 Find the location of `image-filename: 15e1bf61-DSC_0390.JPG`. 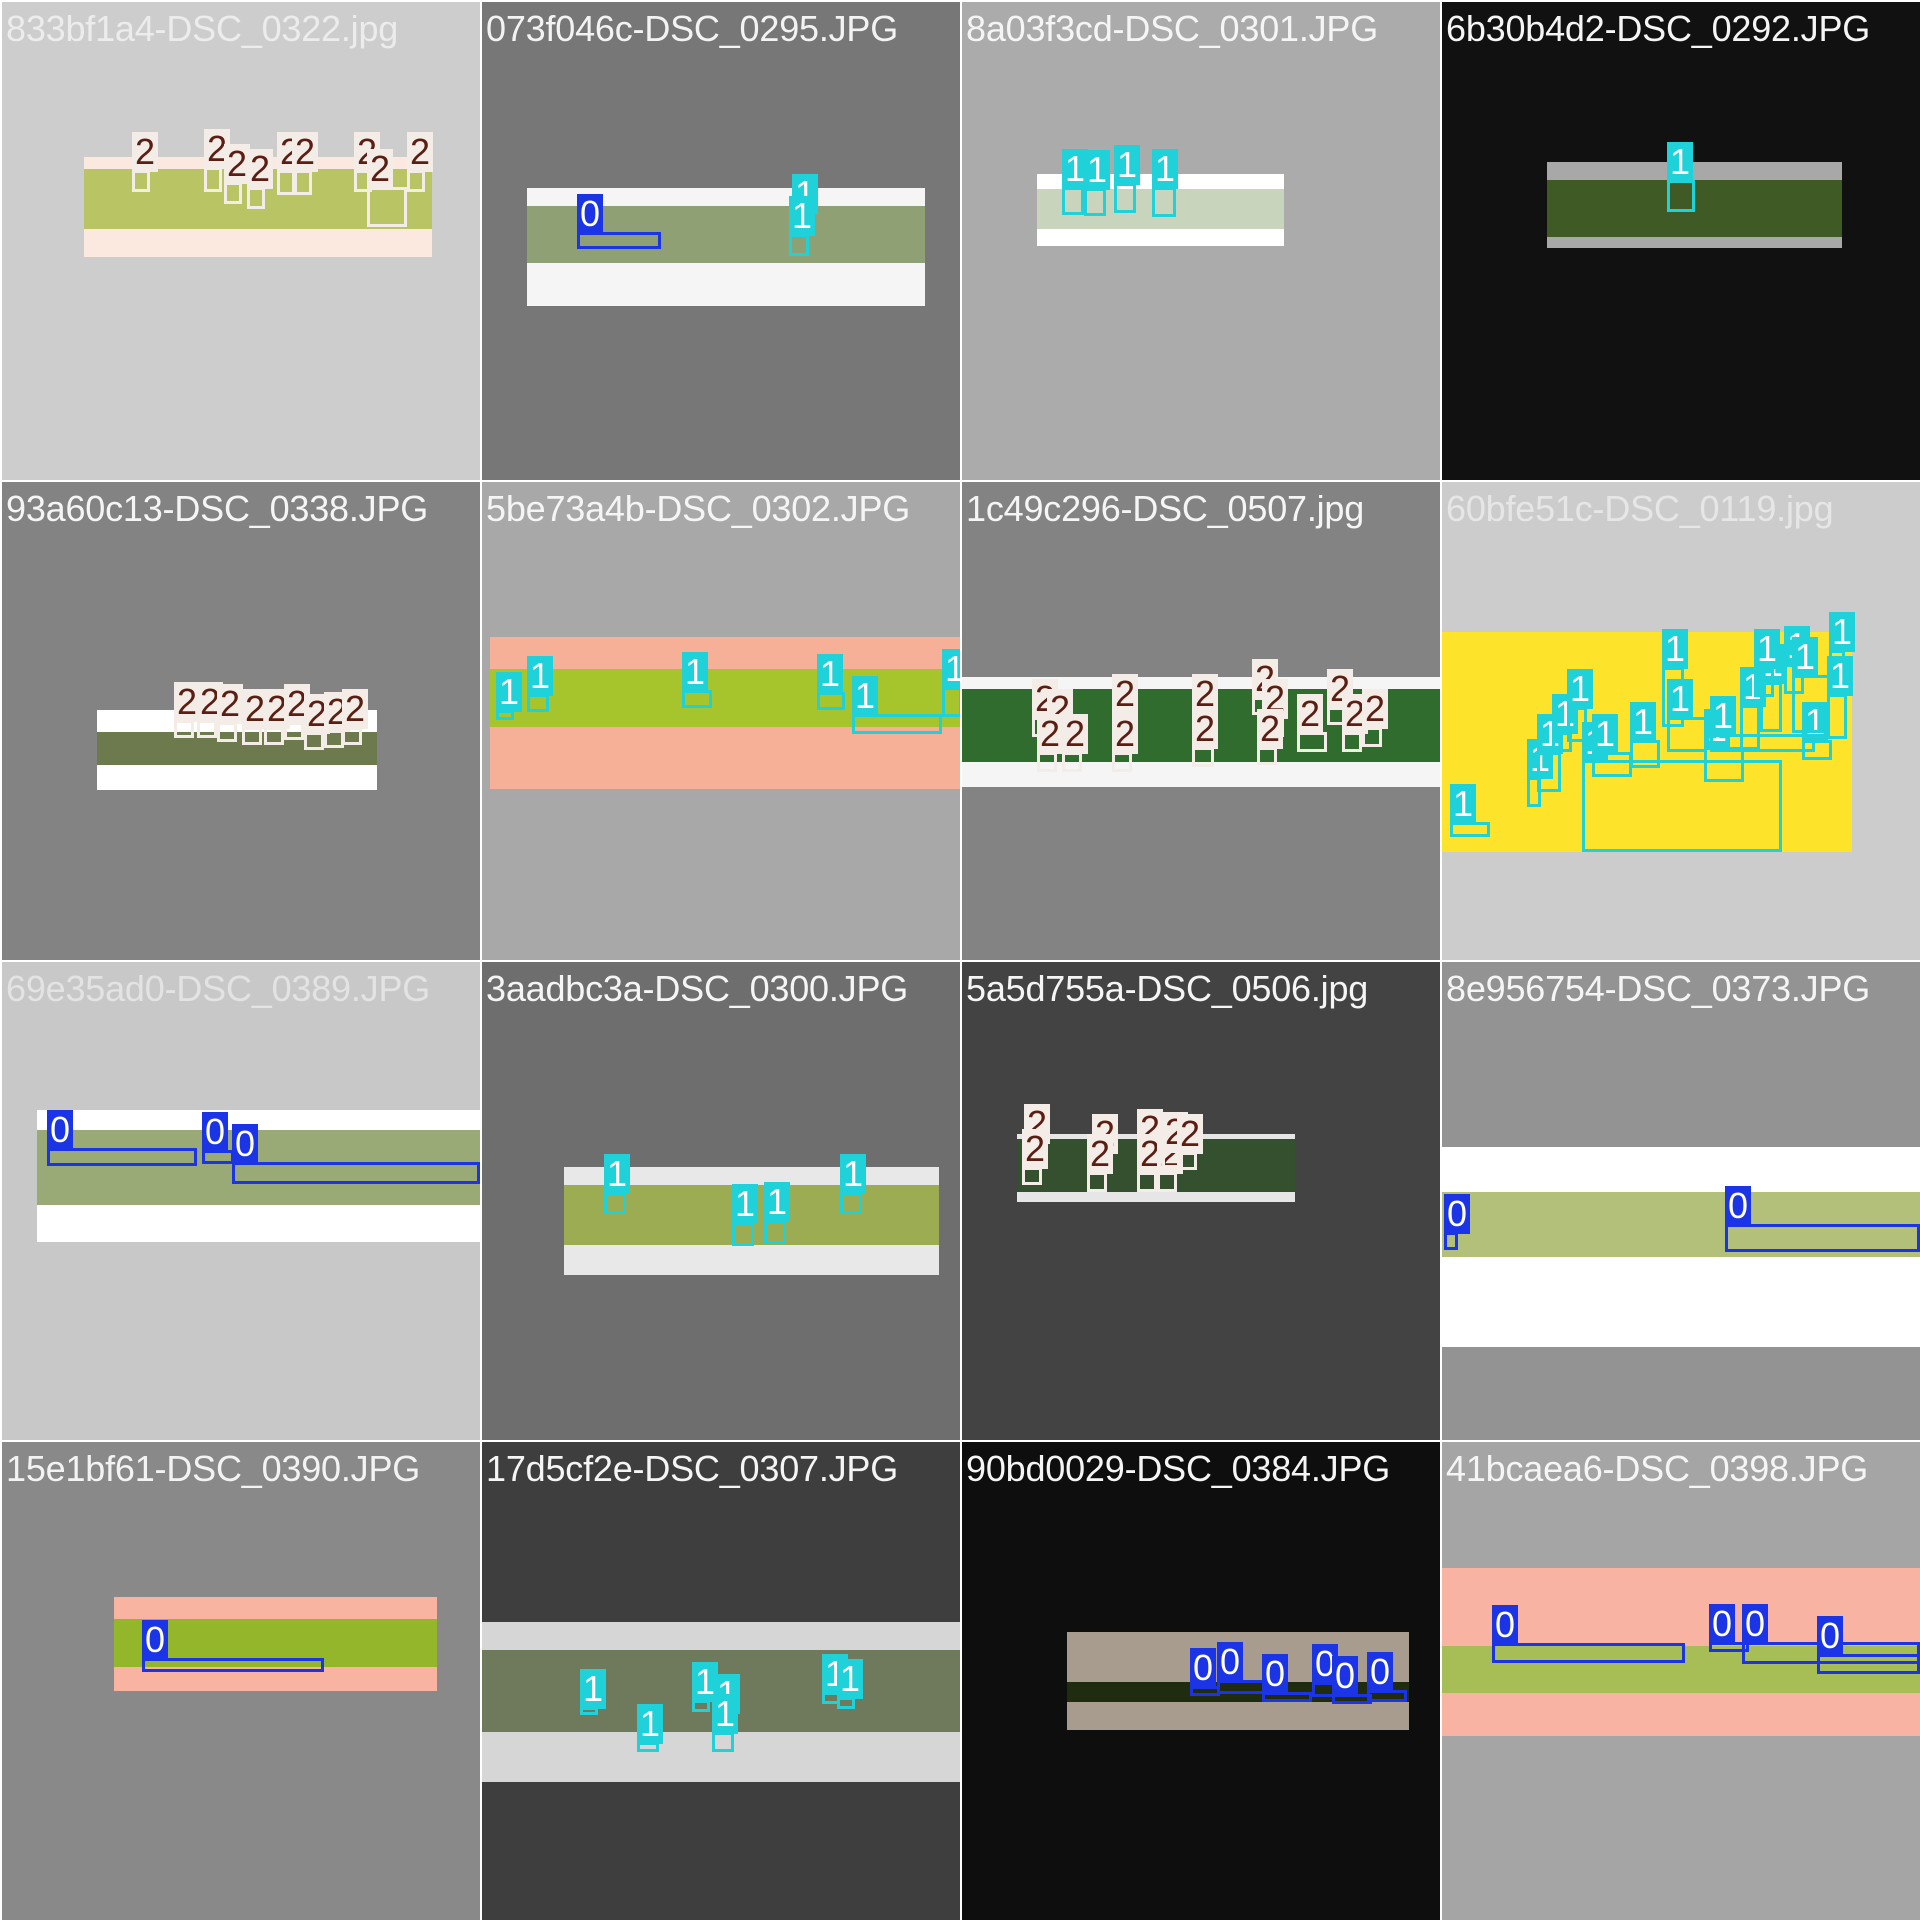

image-filename: 15e1bf61-DSC_0390.JPG is located at coordinates (213, 1468).